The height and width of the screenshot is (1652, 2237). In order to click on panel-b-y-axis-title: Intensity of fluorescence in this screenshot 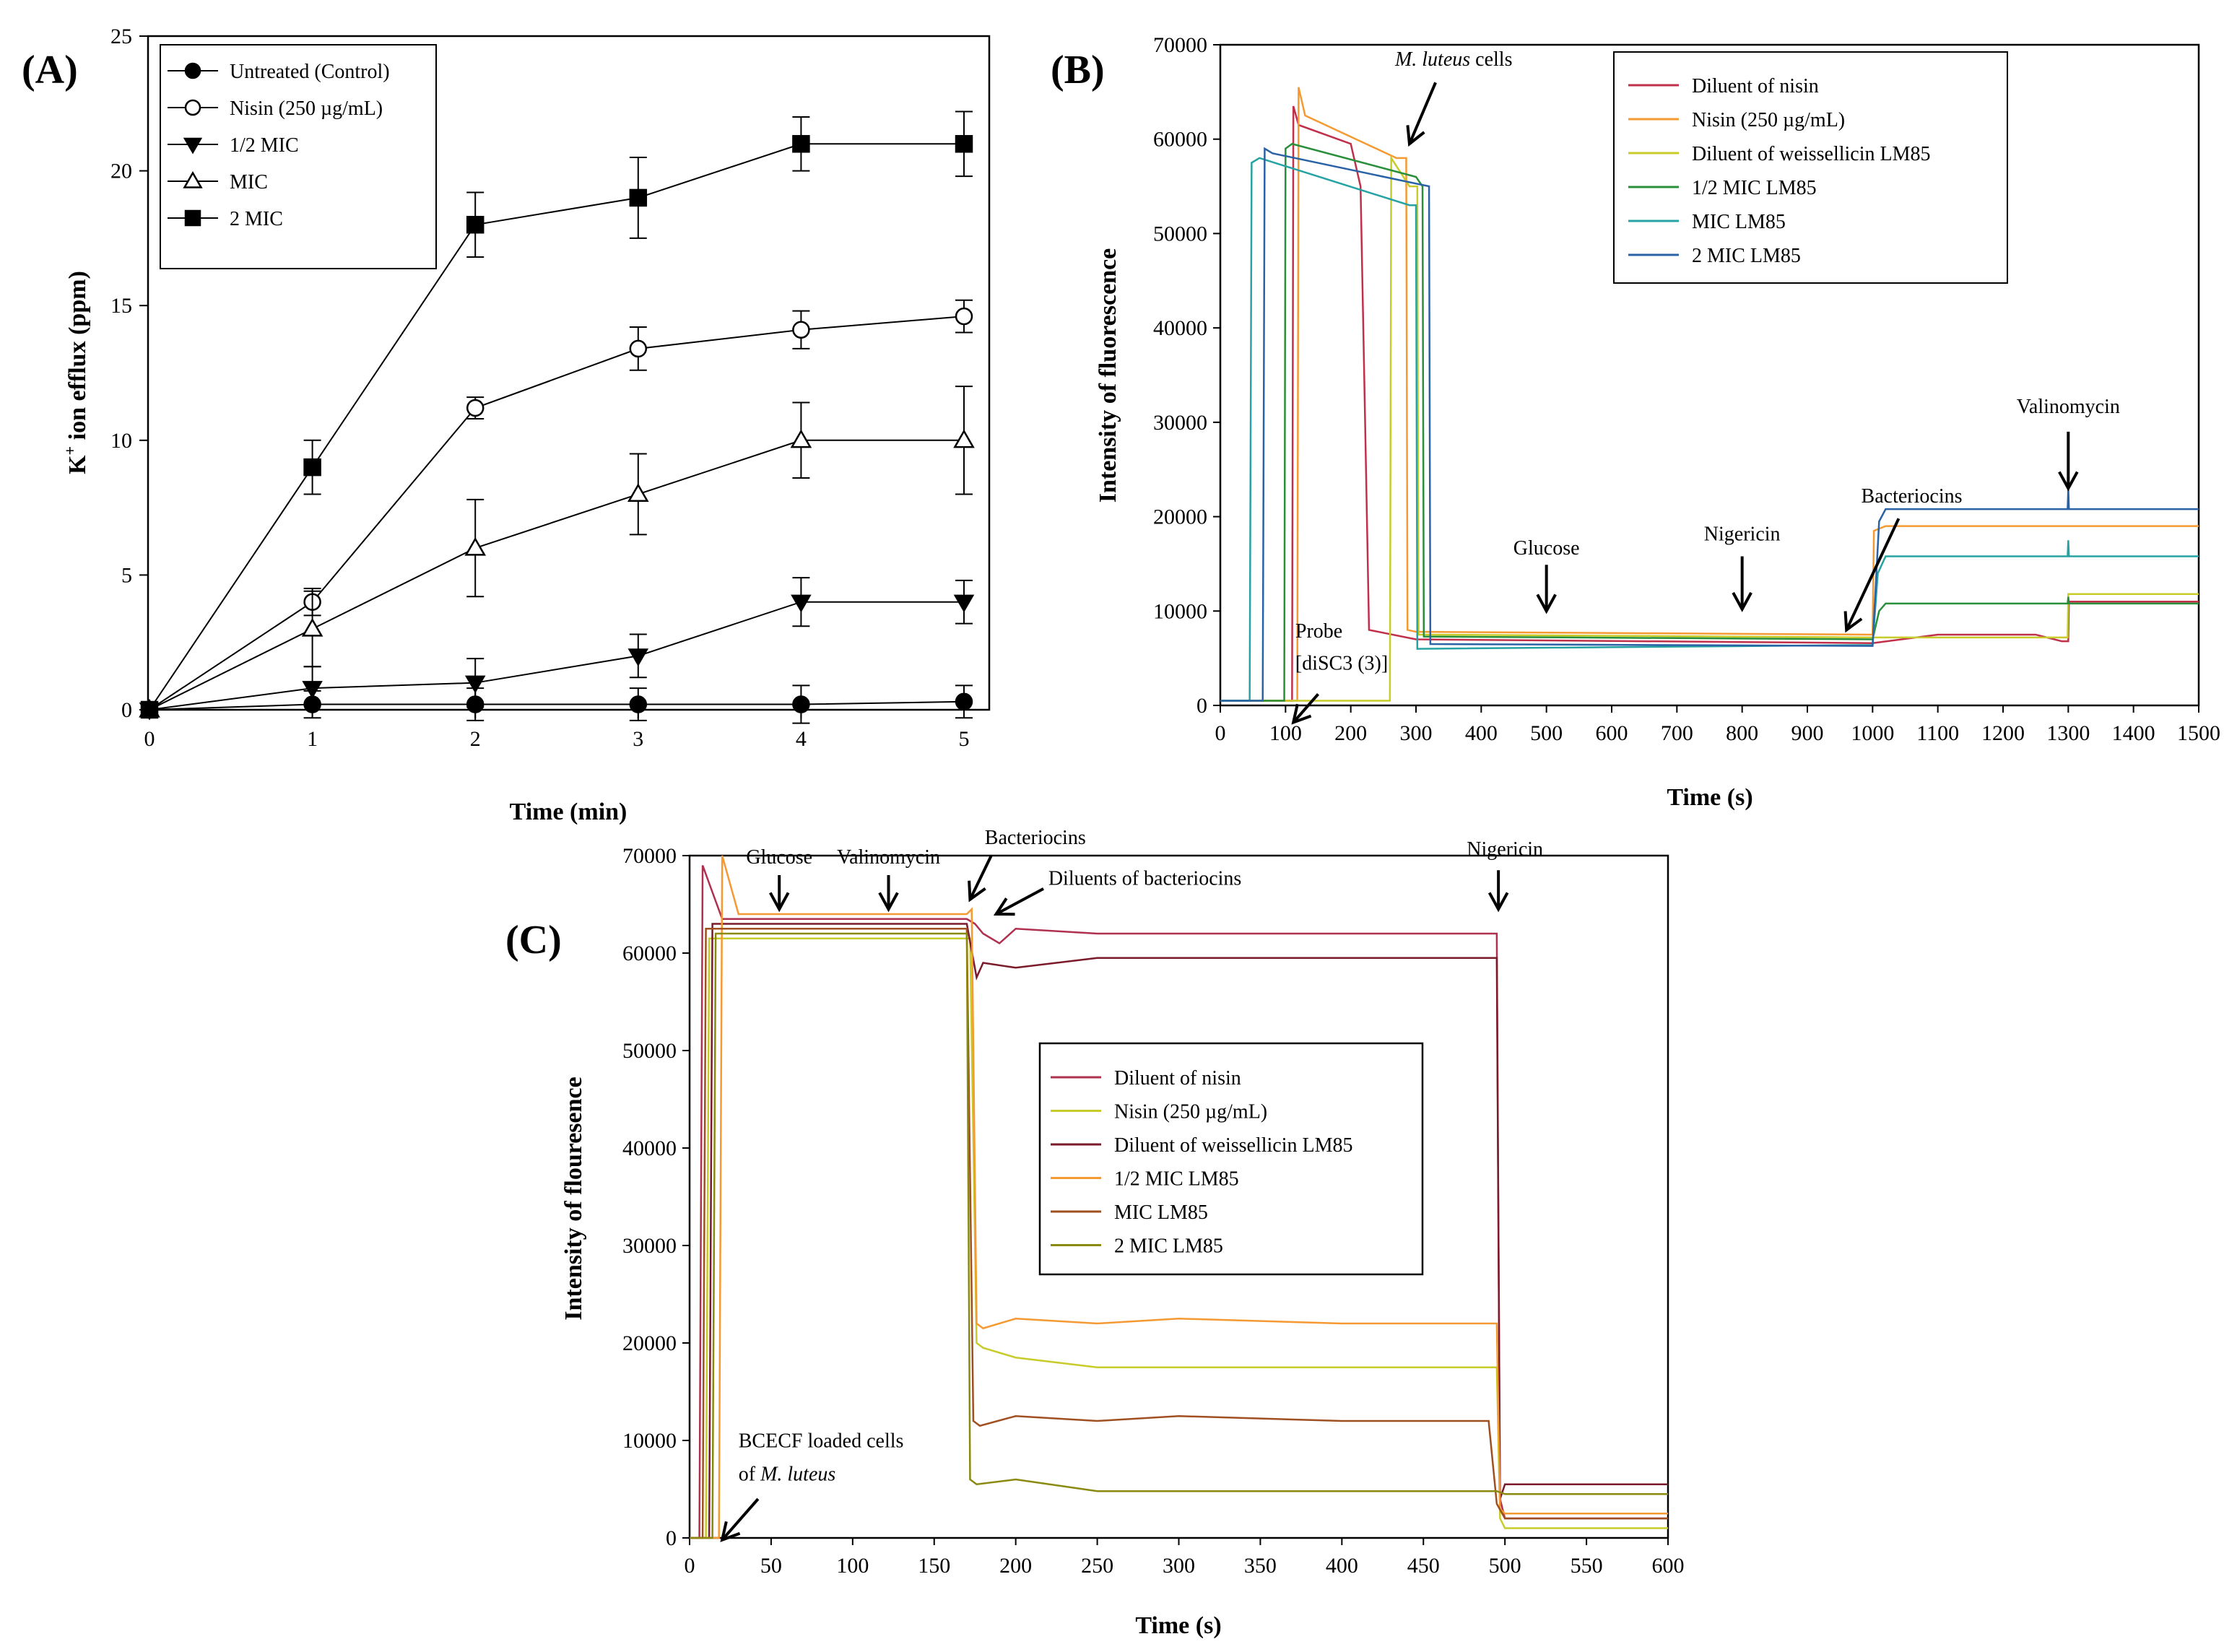, I will do `click(1108, 375)`.